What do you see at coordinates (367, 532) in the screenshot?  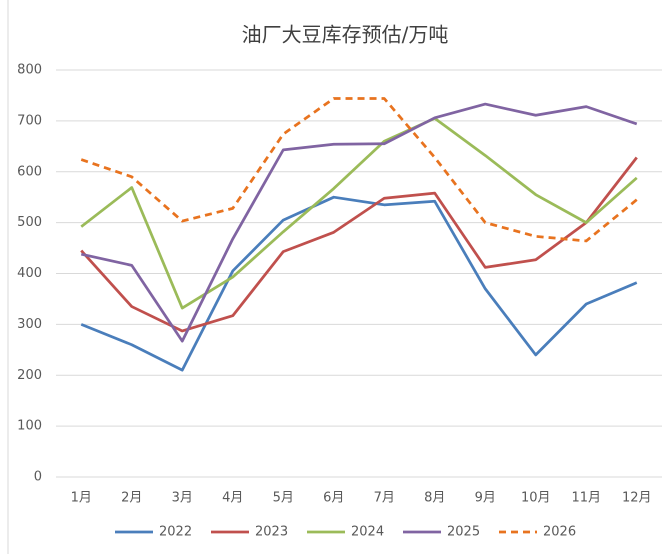 I see `legend-label: 2024` at bounding box center [367, 532].